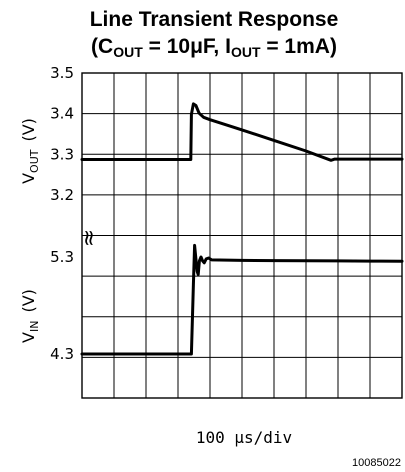 Image resolution: width=405 pixels, height=472 pixels. Describe the element at coordinates (62, 73) in the screenshot. I see `y-tick-label: 3.5` at that location.